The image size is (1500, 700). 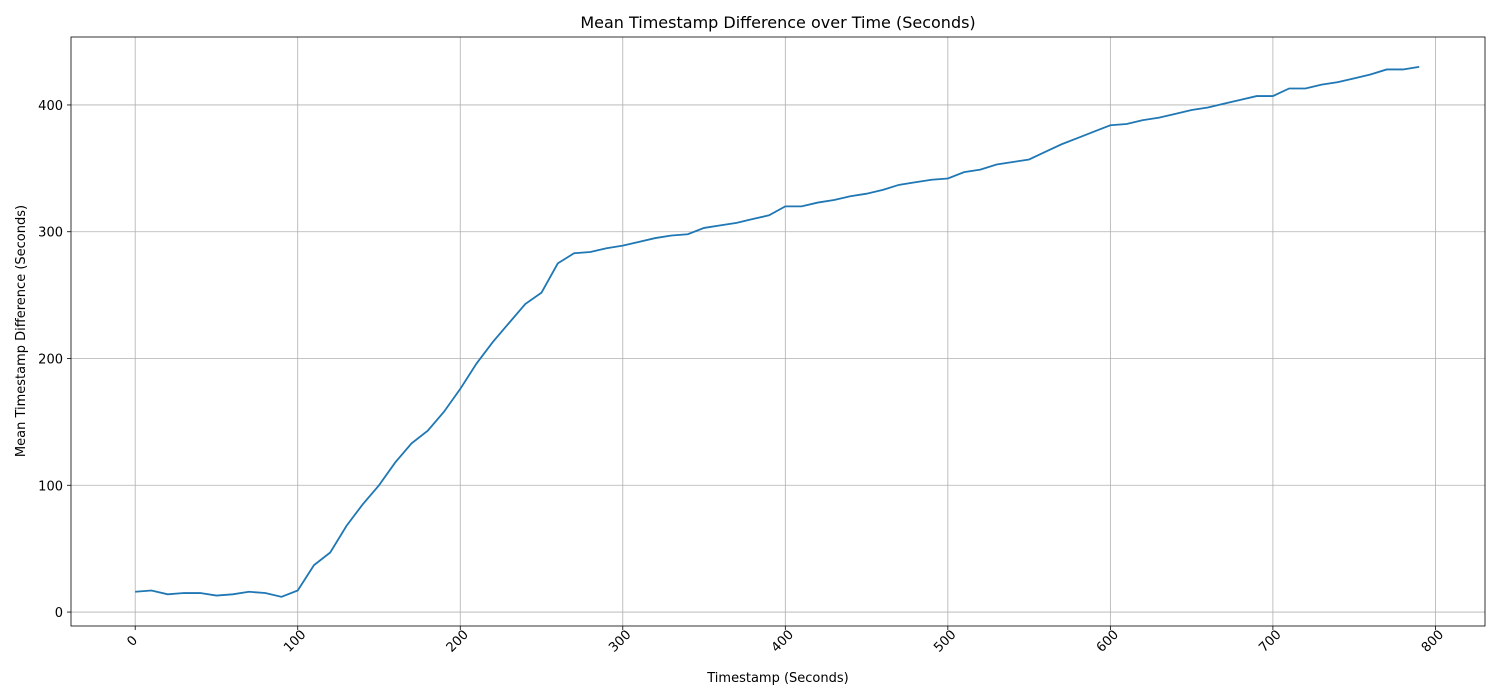 What do you see at coordinates (458, 641) in the screenshot?
I see `x-tick-label: 200` at bounding box center [458, 641].